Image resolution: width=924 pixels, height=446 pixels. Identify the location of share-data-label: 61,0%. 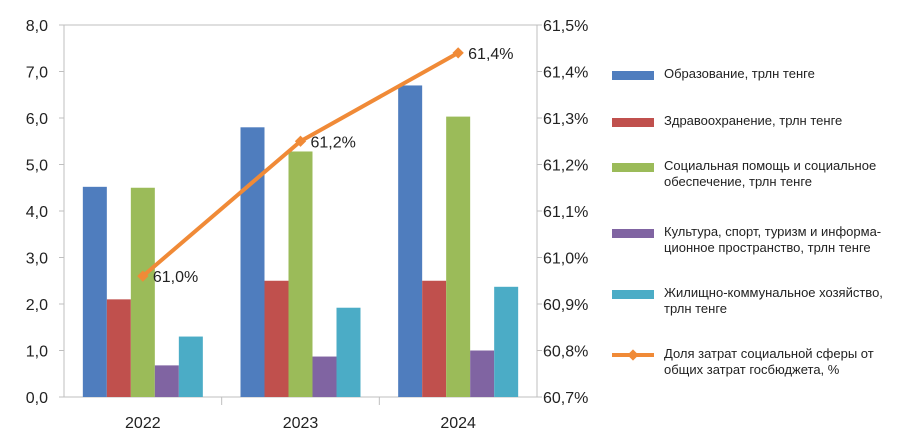
(175, 277).